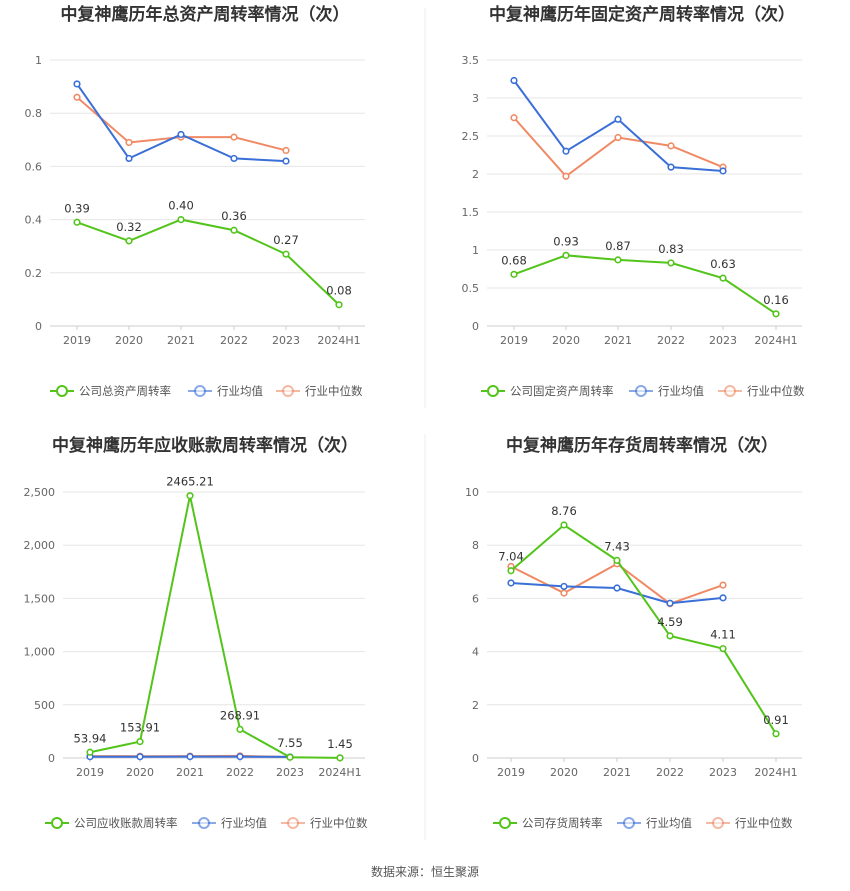  I want to click on y-tick-label: 0.4, so click(34, 220).